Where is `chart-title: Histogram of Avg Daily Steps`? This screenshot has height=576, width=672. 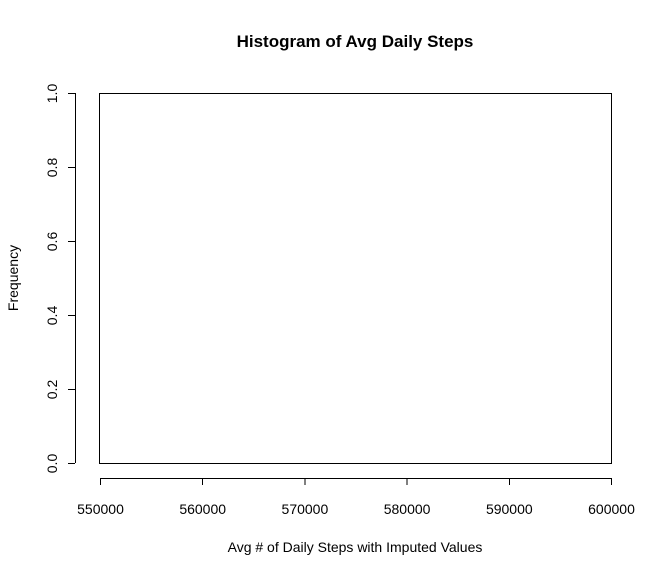
chart-title: Histogram of Avg Daily Steps is located at coordinates (355, 41).